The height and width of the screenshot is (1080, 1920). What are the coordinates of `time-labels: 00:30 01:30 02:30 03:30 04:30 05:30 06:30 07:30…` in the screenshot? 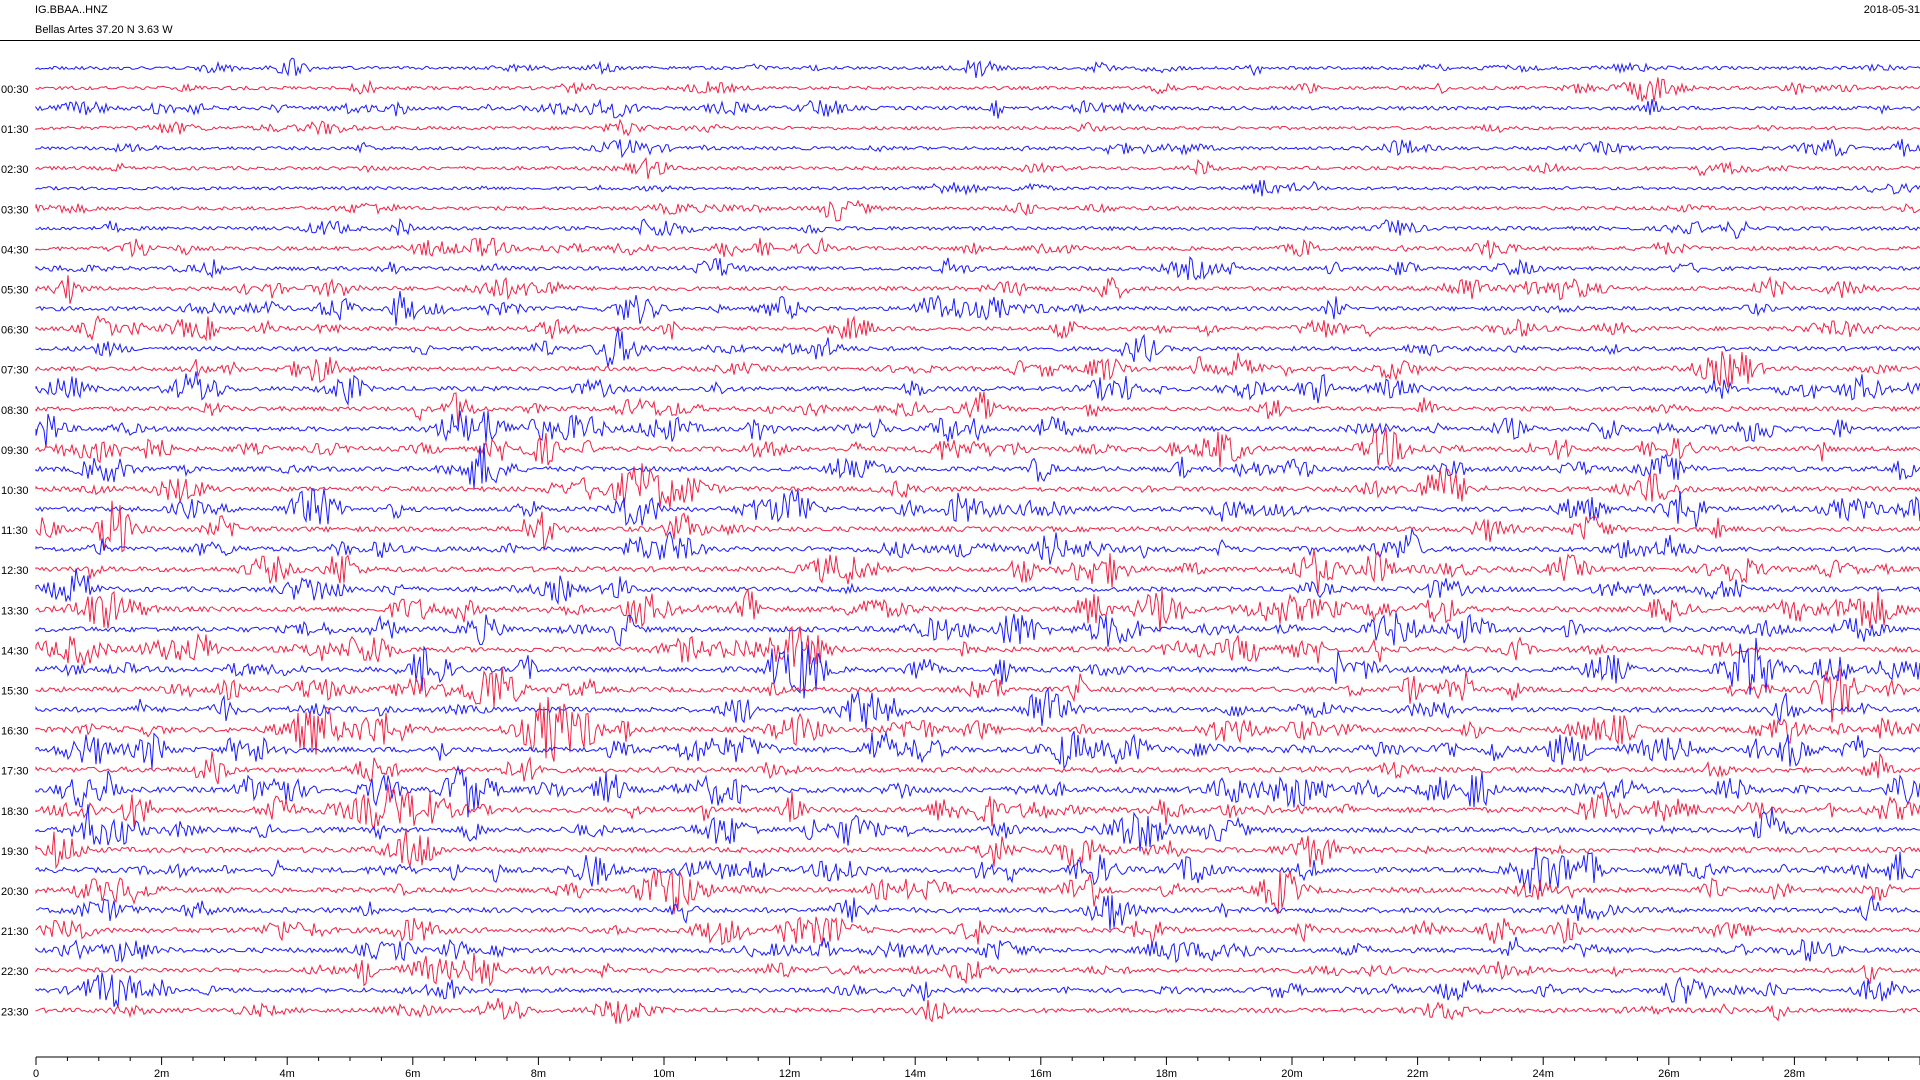 It's located at (15, 551).